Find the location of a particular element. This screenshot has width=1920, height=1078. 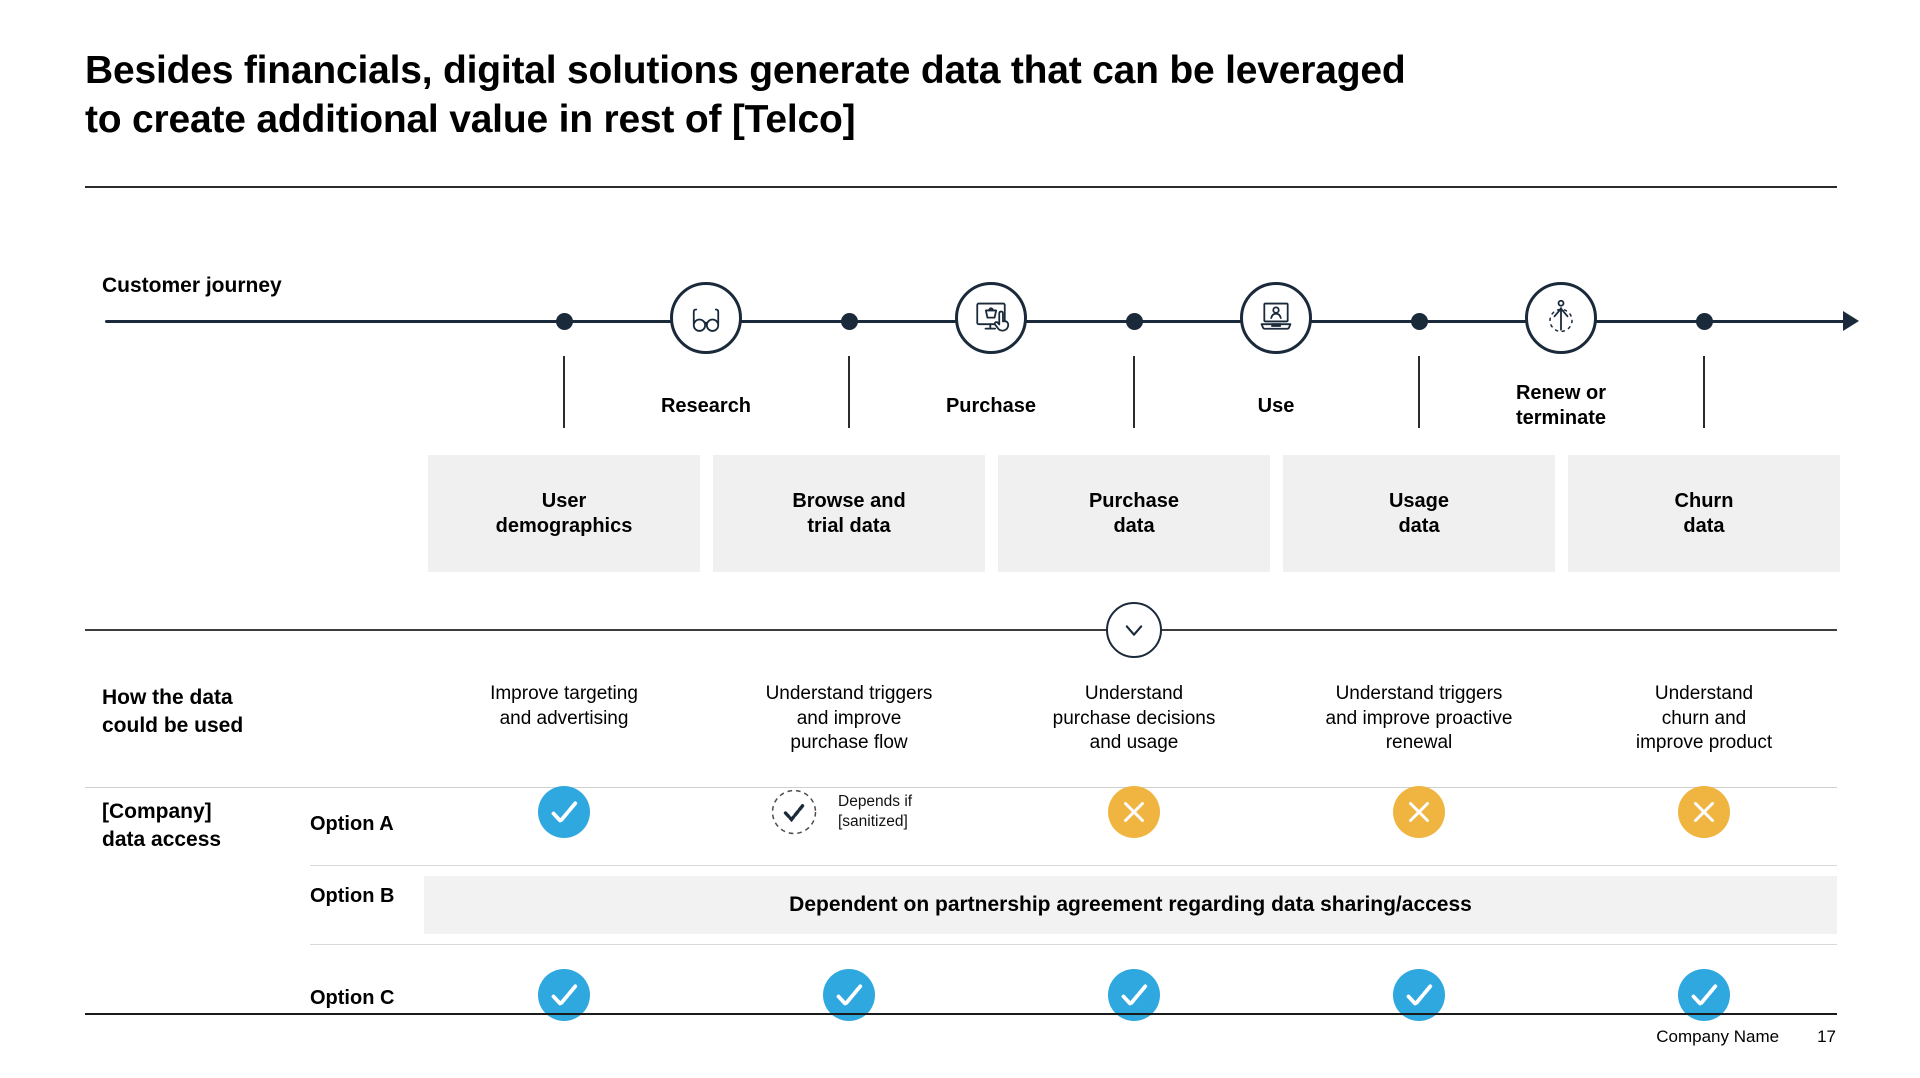

option-a-label: Option A is located at coordinates (352, 824).